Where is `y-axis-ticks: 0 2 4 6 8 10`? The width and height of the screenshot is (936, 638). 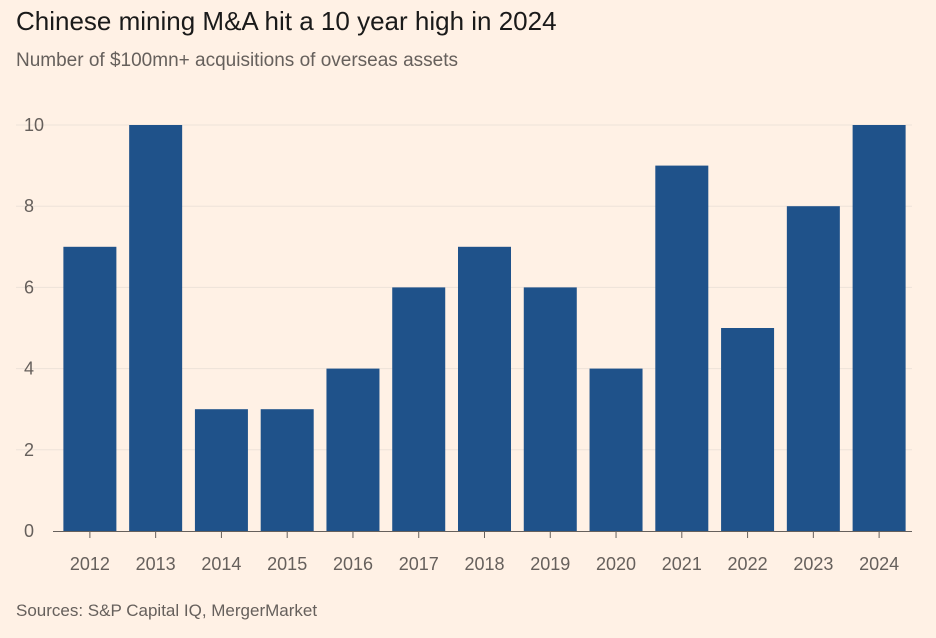 y-axis-ticks: 0 2 4 6 8 10 is located at coordinates (34, 328).